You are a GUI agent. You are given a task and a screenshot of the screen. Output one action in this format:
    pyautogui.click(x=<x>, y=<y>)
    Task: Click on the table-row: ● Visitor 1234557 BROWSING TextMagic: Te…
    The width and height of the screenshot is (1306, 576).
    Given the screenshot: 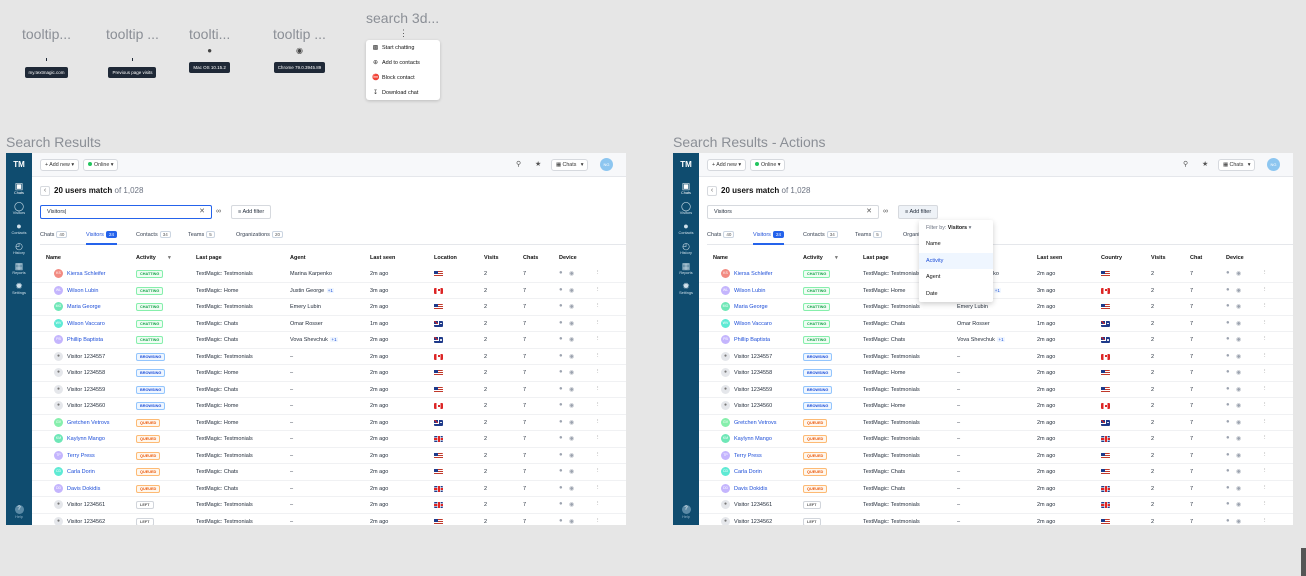 What is the action you would take?
    pyautogui.click(x=329, y=357)
    